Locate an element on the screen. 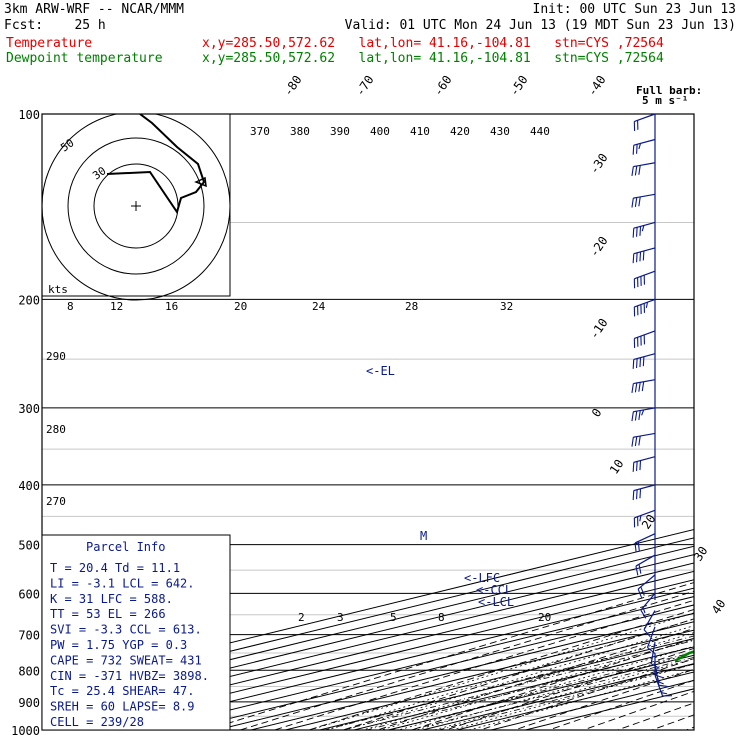 The height and width of the screenshot is (740, 740). mixing-ratio-lines is located at coordinates (508, 682).